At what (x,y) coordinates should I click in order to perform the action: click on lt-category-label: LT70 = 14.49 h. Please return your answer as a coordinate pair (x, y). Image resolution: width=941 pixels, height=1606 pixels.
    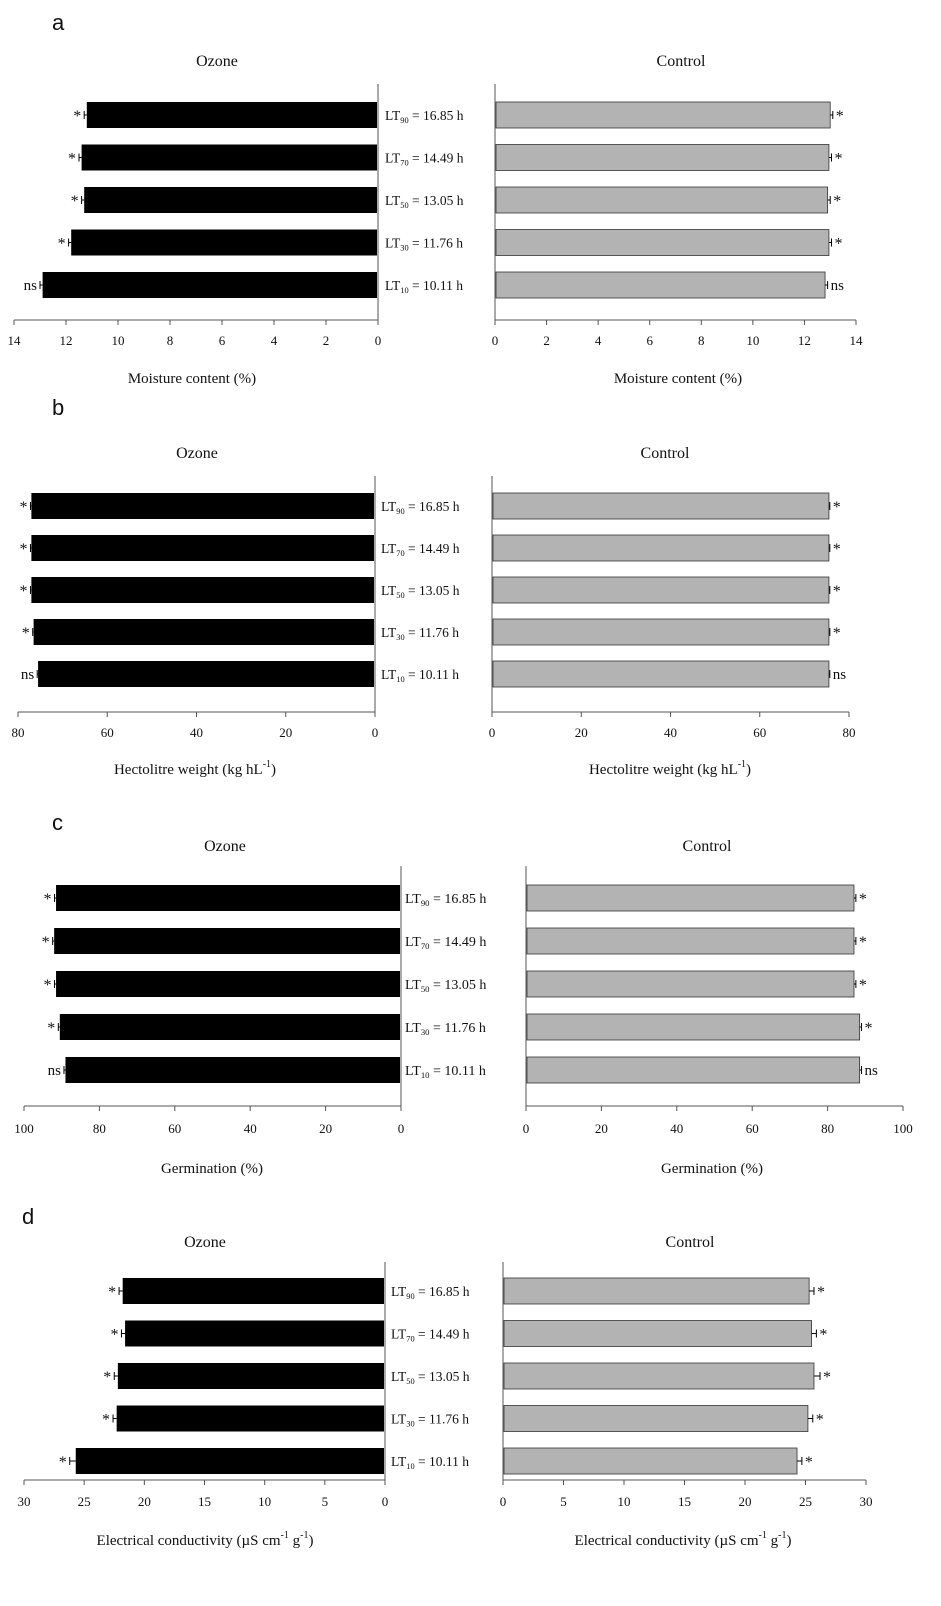
    Looking at the image, I should click on (430, 1335).